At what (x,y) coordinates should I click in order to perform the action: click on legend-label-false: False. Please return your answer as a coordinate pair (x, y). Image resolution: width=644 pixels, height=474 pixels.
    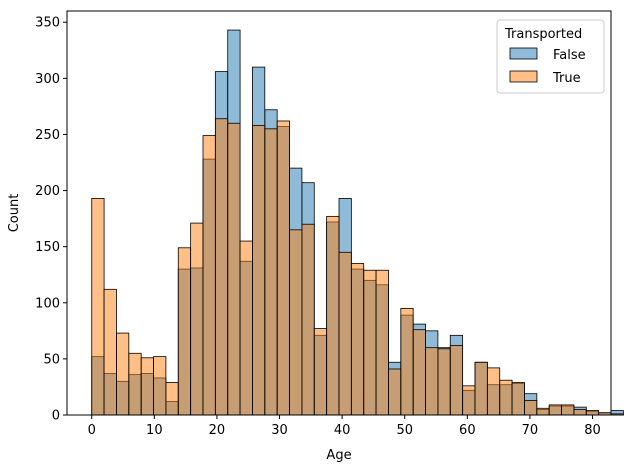
    Looking at the image, I should click on (569, 55).